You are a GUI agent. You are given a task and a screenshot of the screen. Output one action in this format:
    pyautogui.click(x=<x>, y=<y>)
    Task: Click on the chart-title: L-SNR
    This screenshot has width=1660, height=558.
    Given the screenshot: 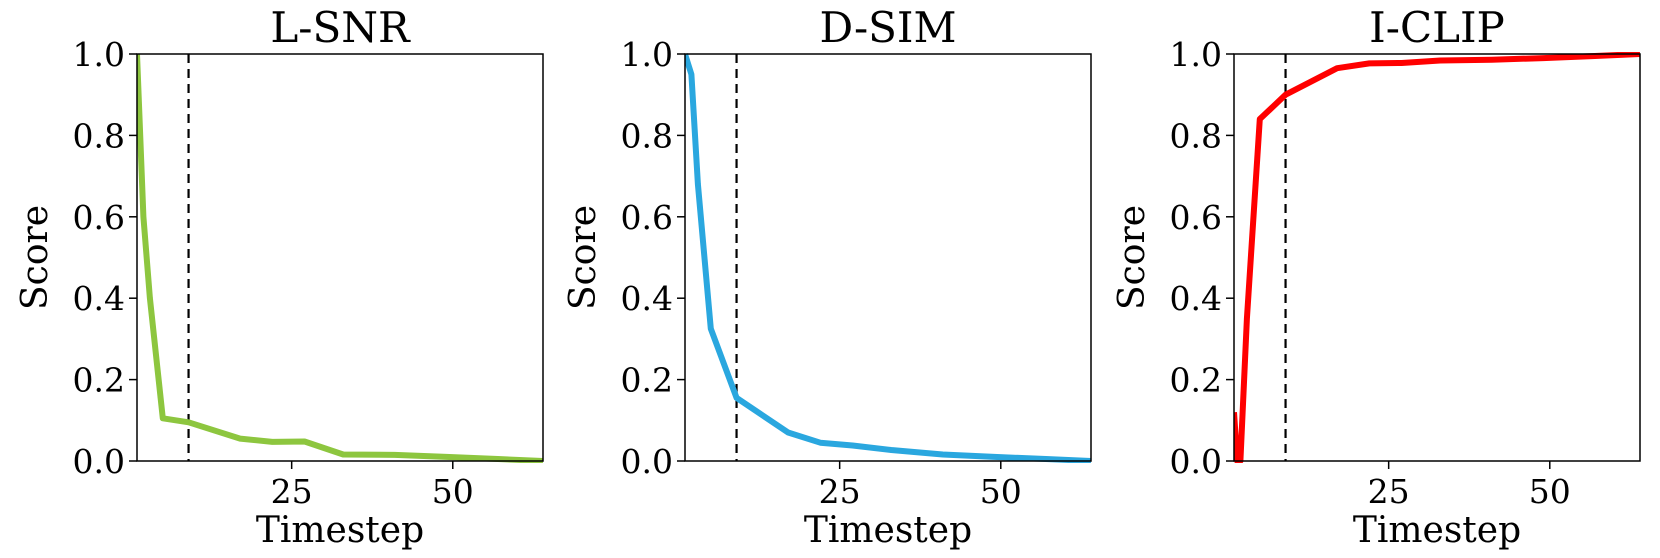 What is the action you would take?
    pyautogui.click(x=340, y=27)
    